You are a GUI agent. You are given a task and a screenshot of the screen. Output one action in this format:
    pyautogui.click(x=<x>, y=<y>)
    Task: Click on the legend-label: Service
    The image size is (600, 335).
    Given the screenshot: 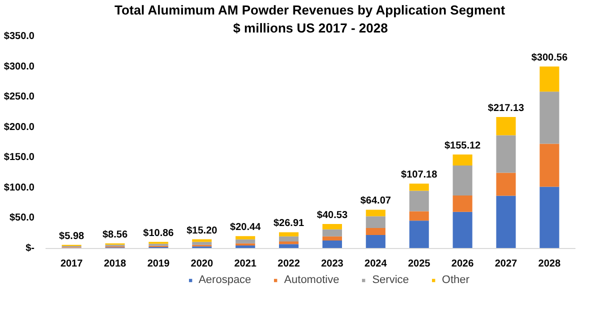 What is the action you would take?
    pyautogui.click(x=390, y=280)
    